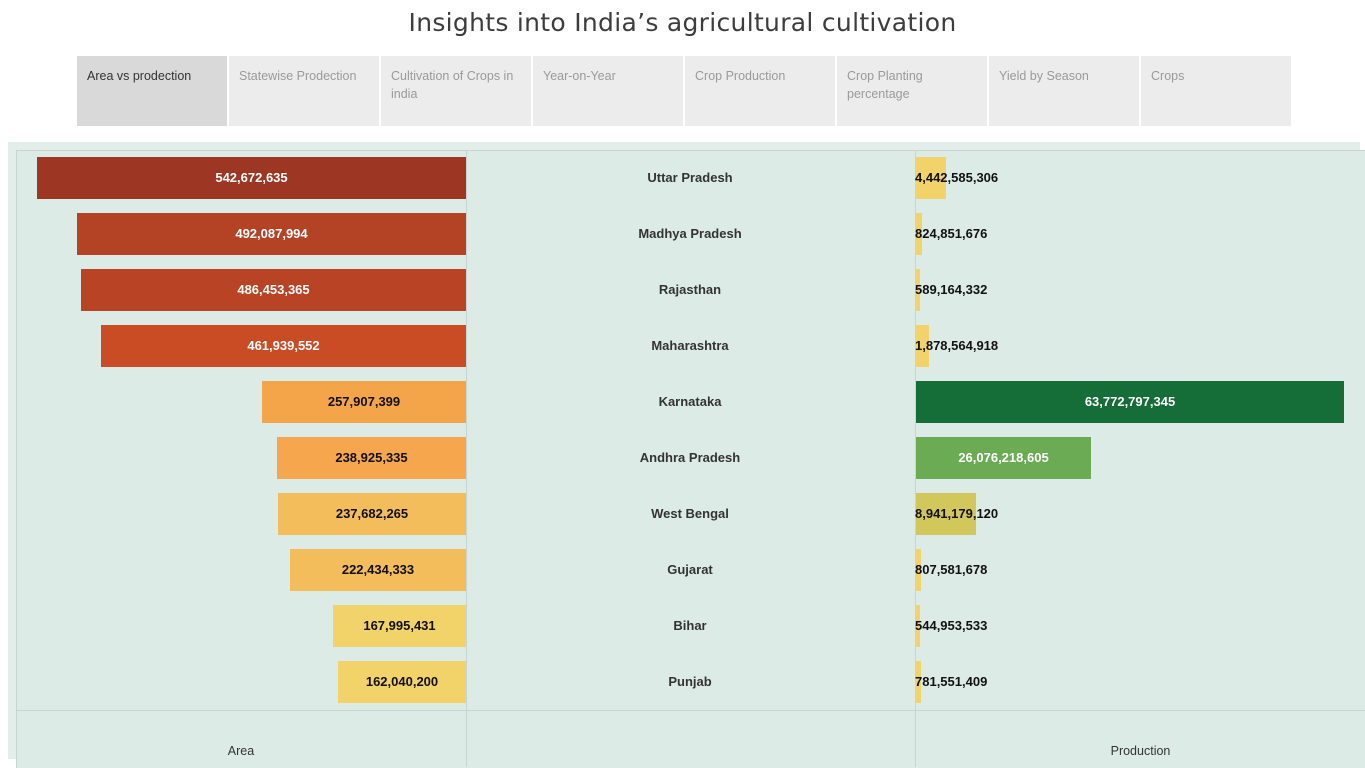  I want to click on area-value-label: 461,939,552, so click(283, 345).